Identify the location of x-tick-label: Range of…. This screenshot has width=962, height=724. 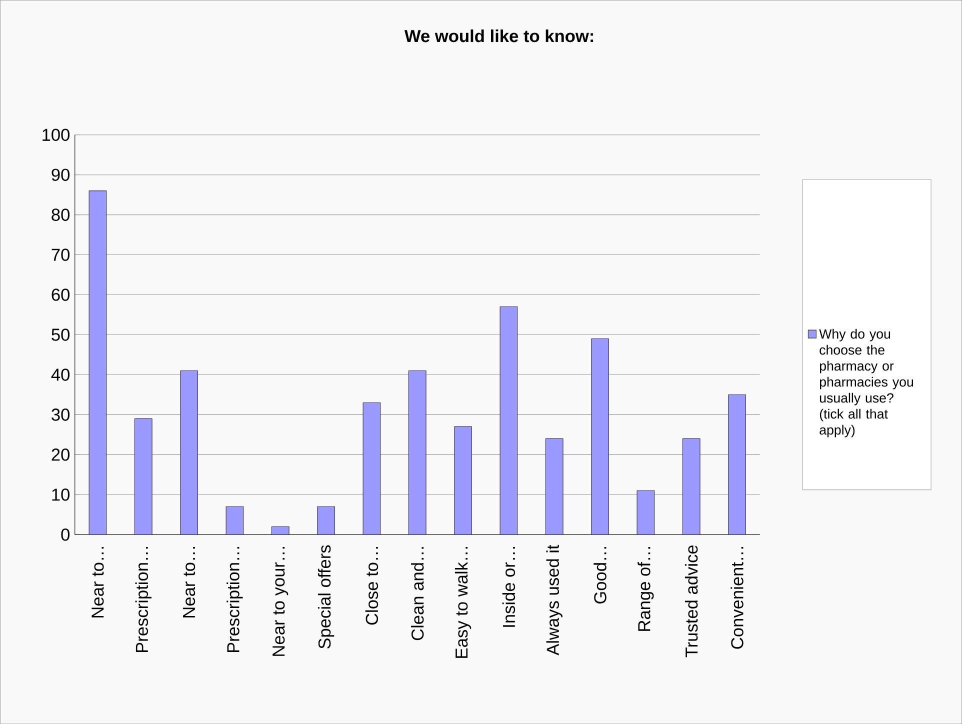
(646, 588).